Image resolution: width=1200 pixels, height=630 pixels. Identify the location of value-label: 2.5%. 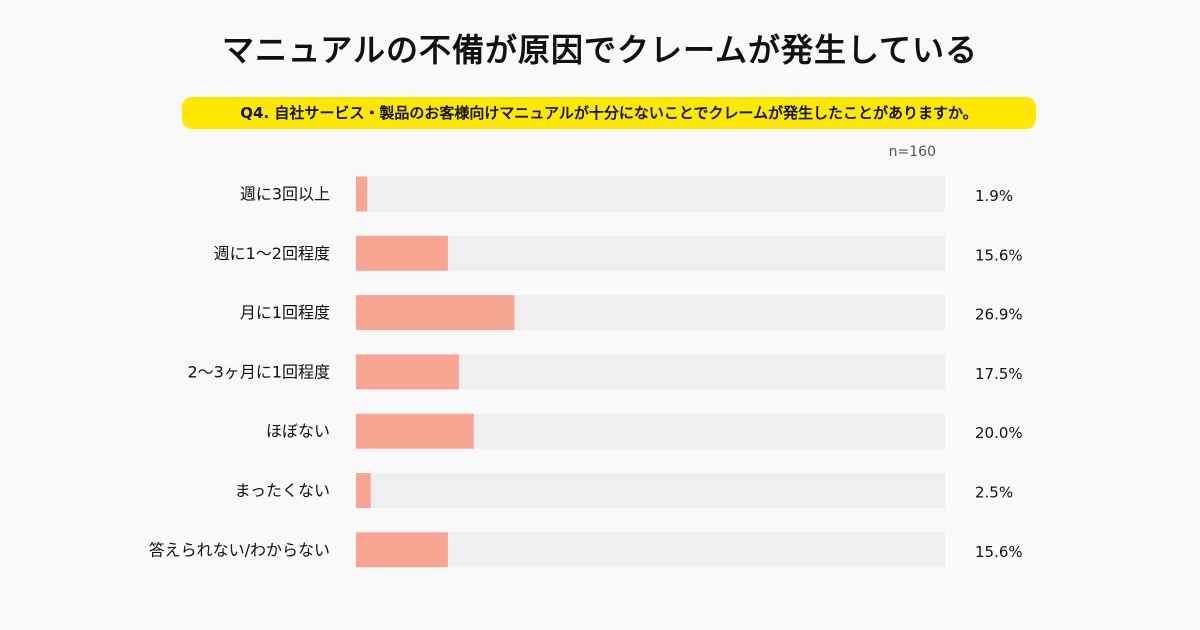
(994, 493).